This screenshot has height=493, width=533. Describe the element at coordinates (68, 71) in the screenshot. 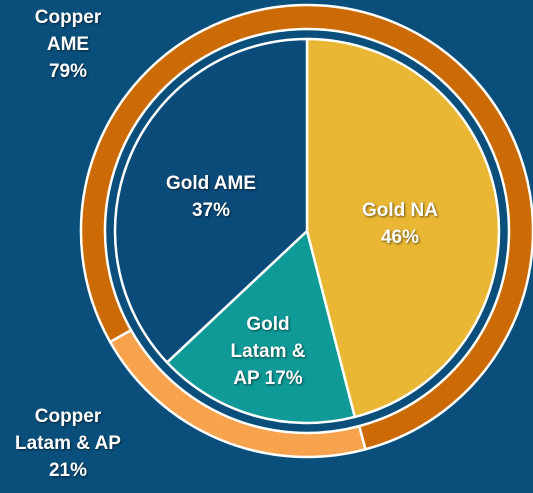

I see `slice-value: 79%` at that location.